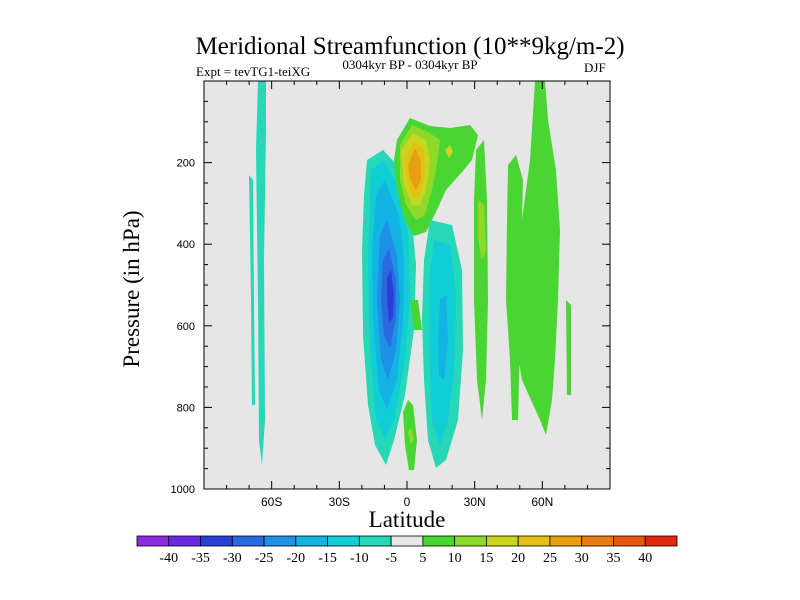  What do you see at coordinates (264, 558) in the screenshot?
I see `colorbar-label: -25` at bounding box center [264, 558].